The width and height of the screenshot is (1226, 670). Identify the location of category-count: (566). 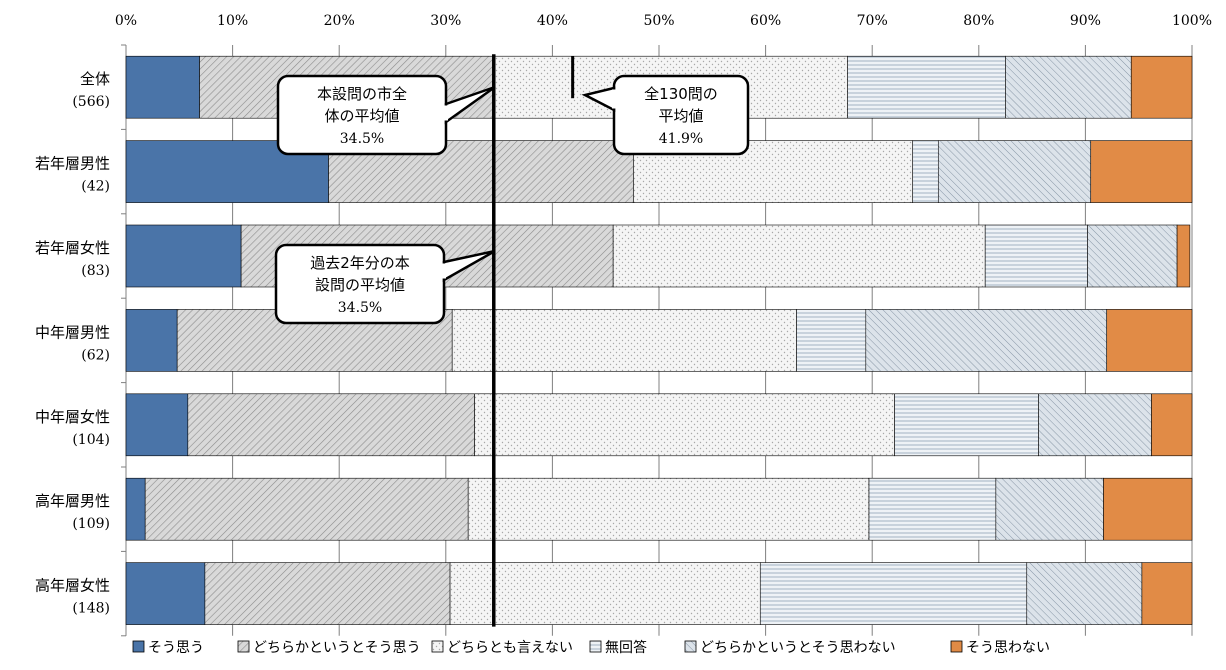
(91, 102).